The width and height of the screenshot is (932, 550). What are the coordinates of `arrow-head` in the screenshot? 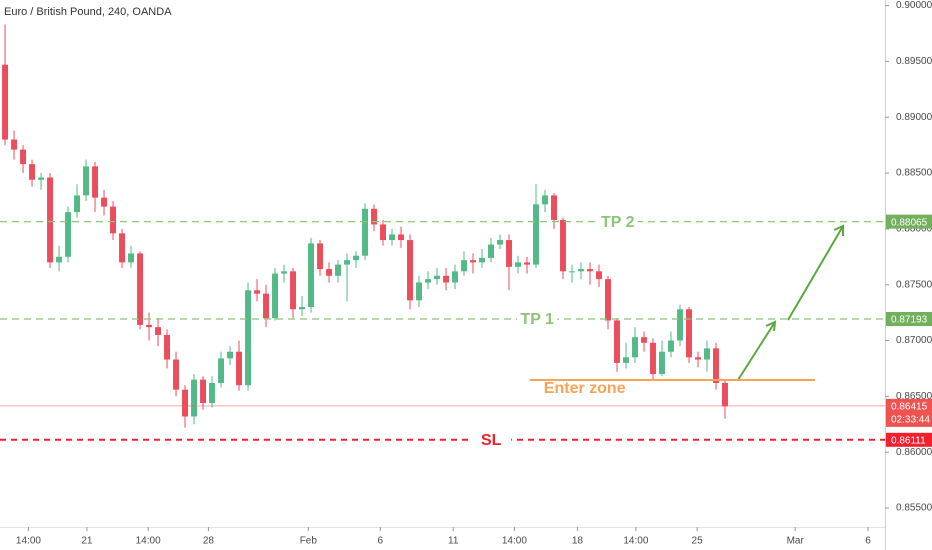 It's located at (838, 230).